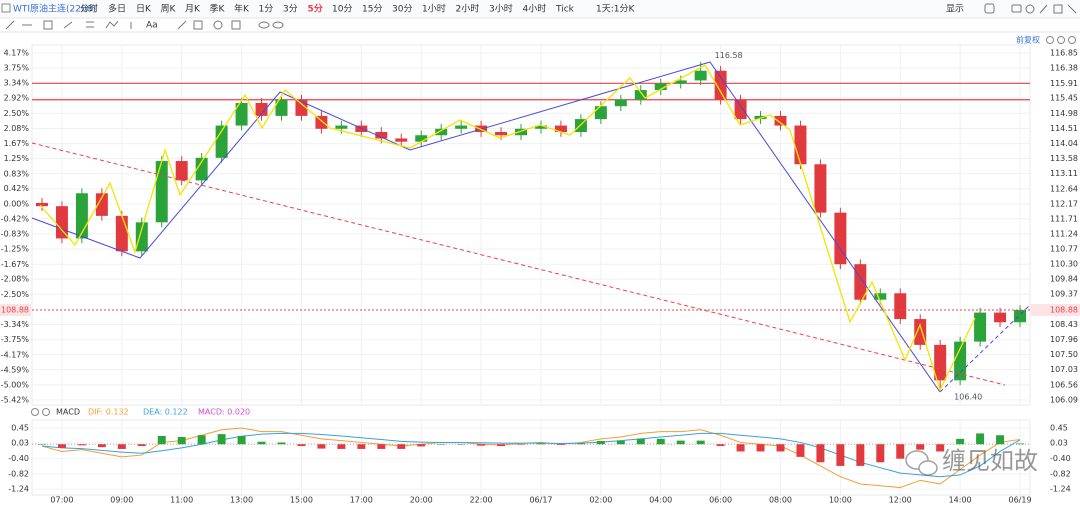 This screenshot has height=514, width=1080. I want to click on y-tick-label: 111.24, so click(1064, 233).